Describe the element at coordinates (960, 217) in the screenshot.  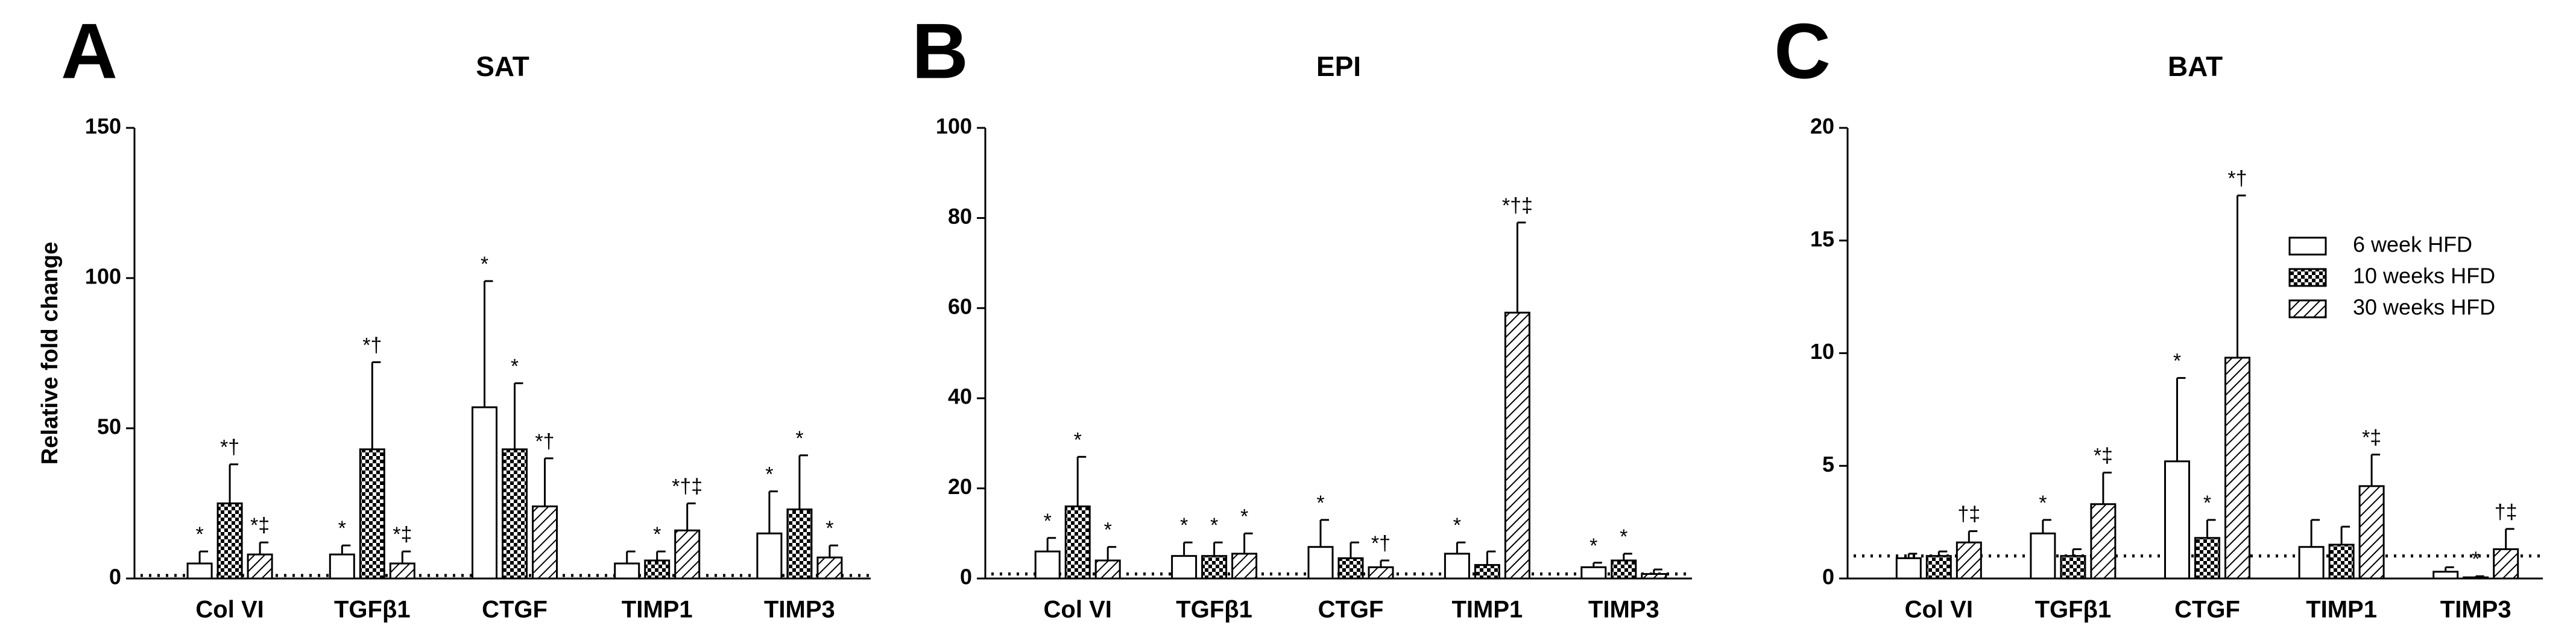
I see `y-tick-label: 80` at that location.